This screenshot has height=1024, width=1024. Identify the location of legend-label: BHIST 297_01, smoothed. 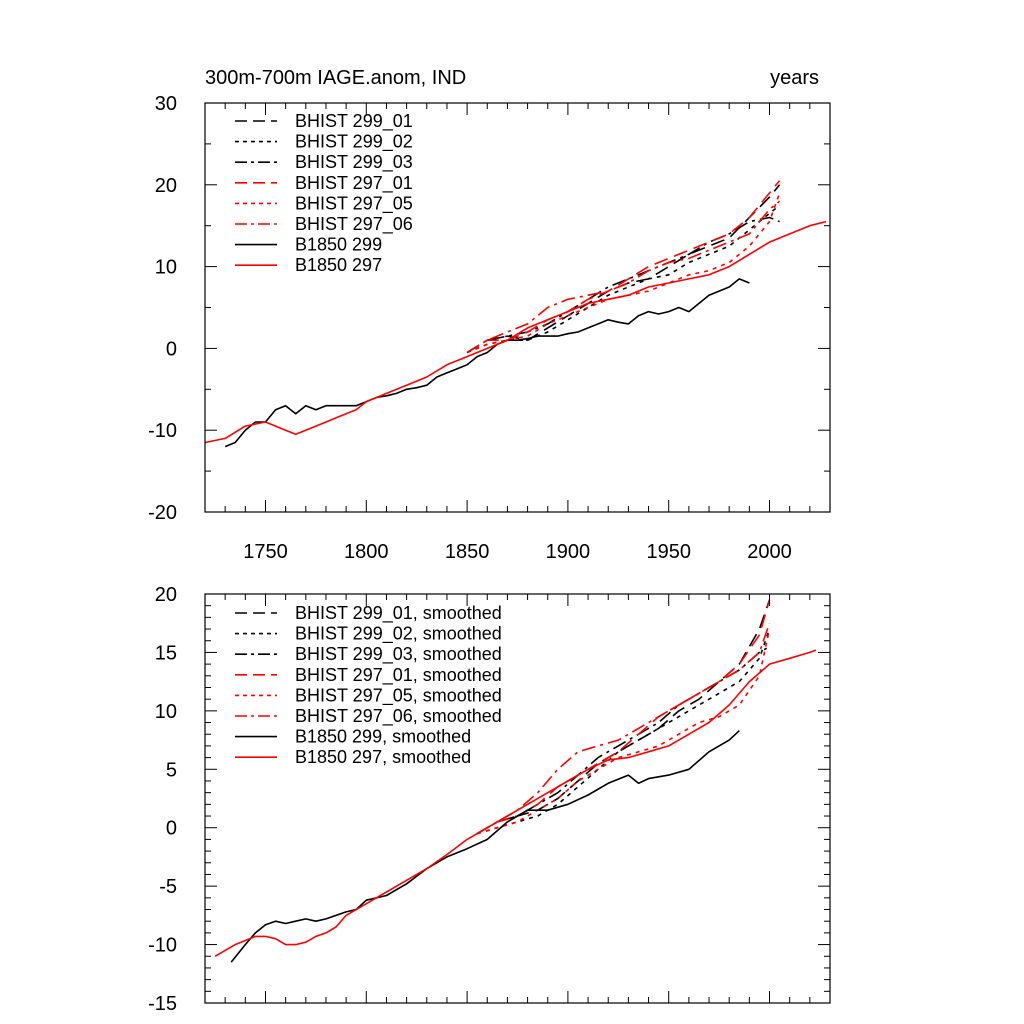
(398, 675).